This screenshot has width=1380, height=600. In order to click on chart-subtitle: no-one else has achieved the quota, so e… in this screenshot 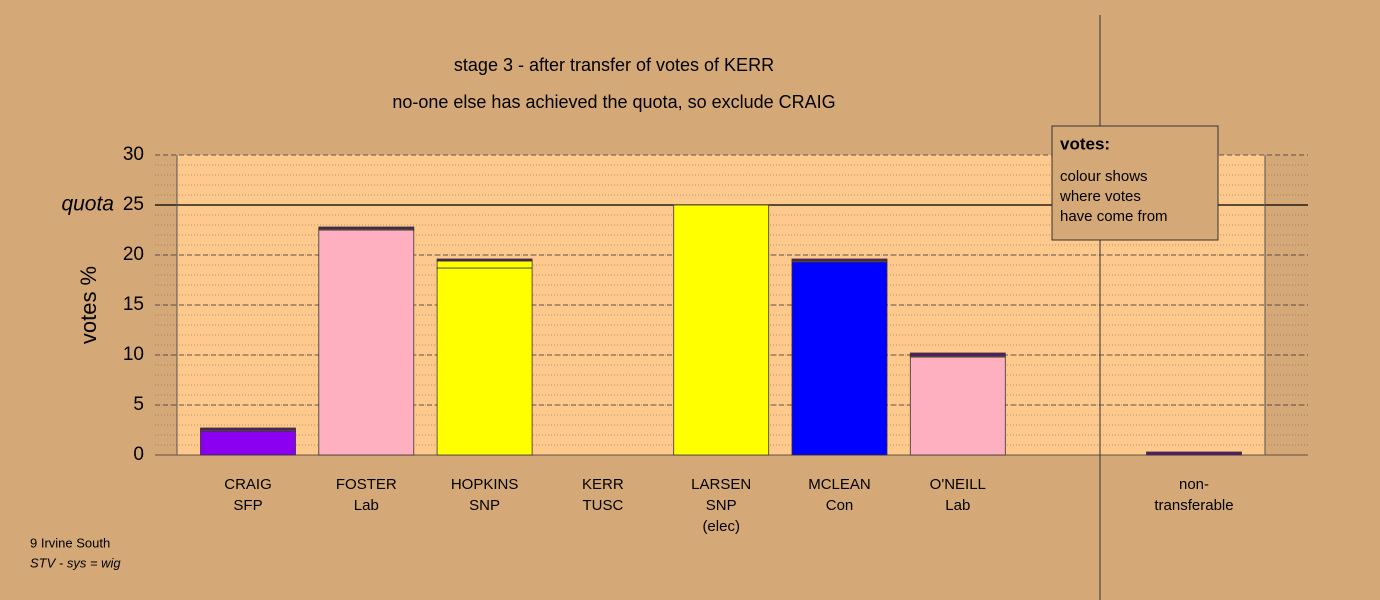, I will do `click(613, 102)`.